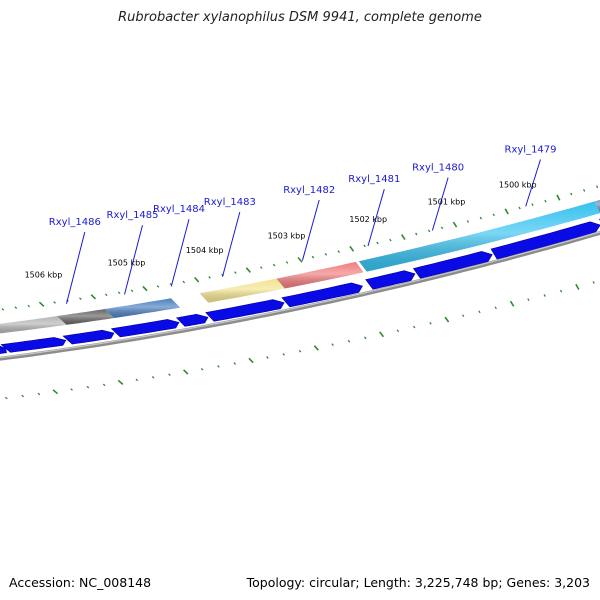 The image size is (600, 600). I want to click on kbp-label: 1503 kbp, so click(287, 235).